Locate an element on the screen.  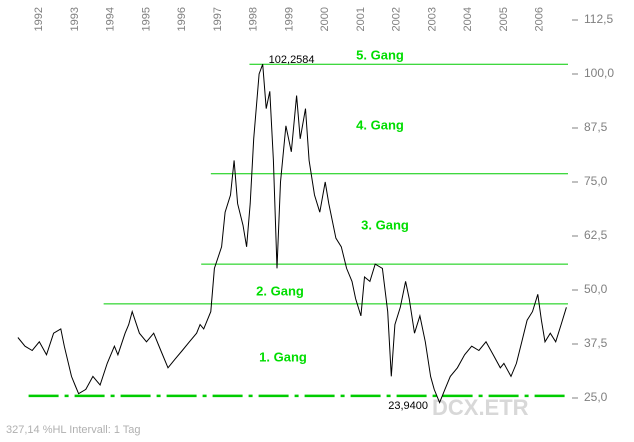
y-tick-label: 50,0 is located at coordinates (596, 289).